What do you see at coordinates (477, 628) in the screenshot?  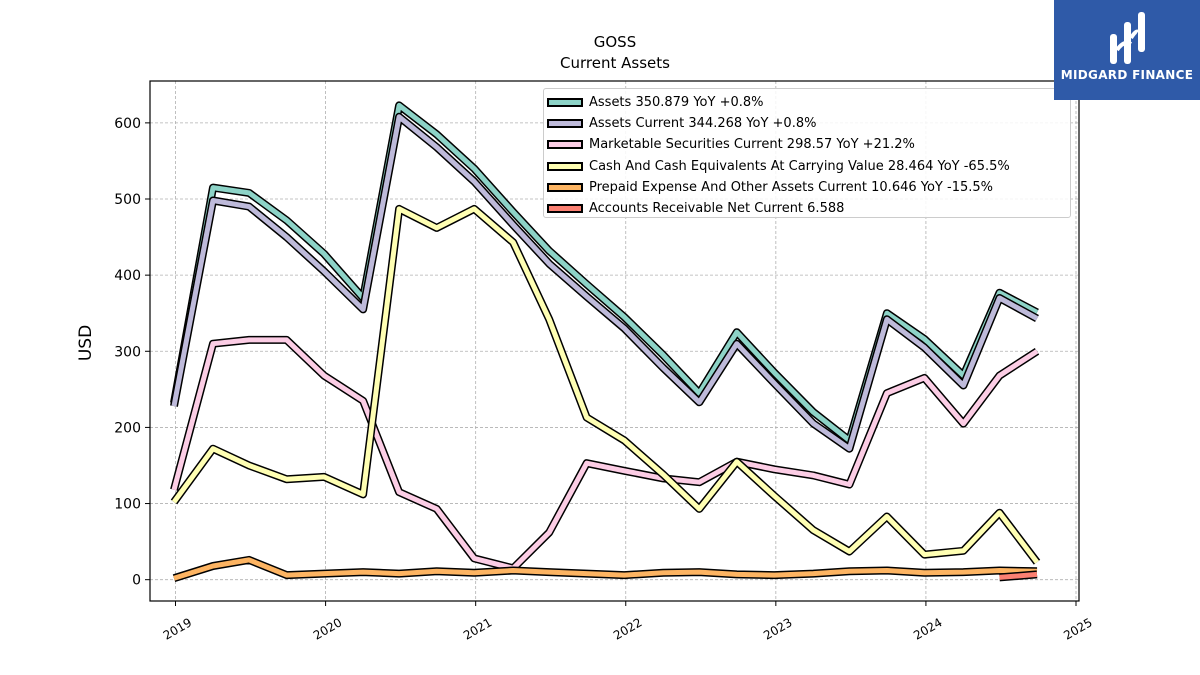 I see `x-tick-label: 2021` at bounding box center [477, 628].